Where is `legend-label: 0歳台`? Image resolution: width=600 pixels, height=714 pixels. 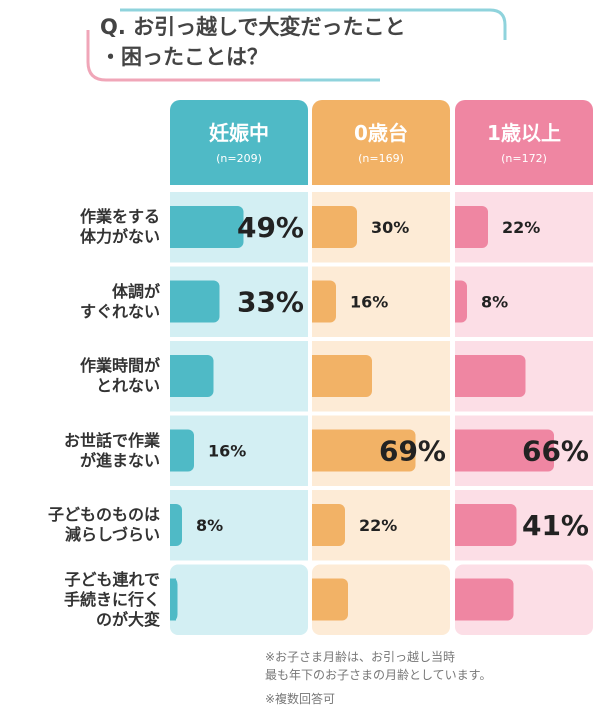
legend-label: 0歳台 is located at coordinates (381, 133).